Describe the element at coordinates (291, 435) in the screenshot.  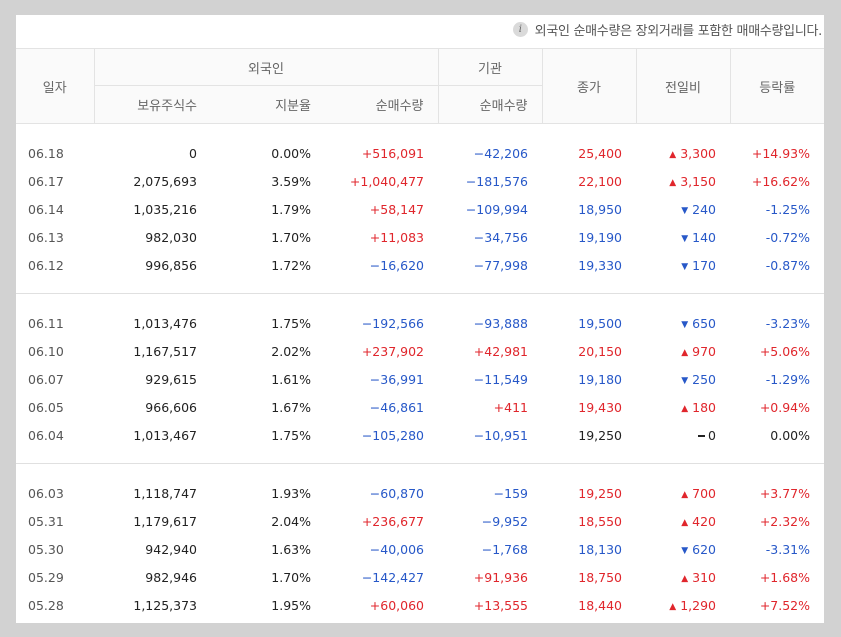
I see `cell-share: 1.75%` at that location.